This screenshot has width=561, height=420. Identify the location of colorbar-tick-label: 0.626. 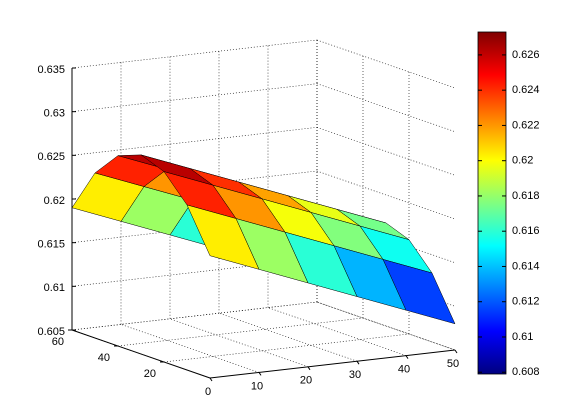
(526, 55).